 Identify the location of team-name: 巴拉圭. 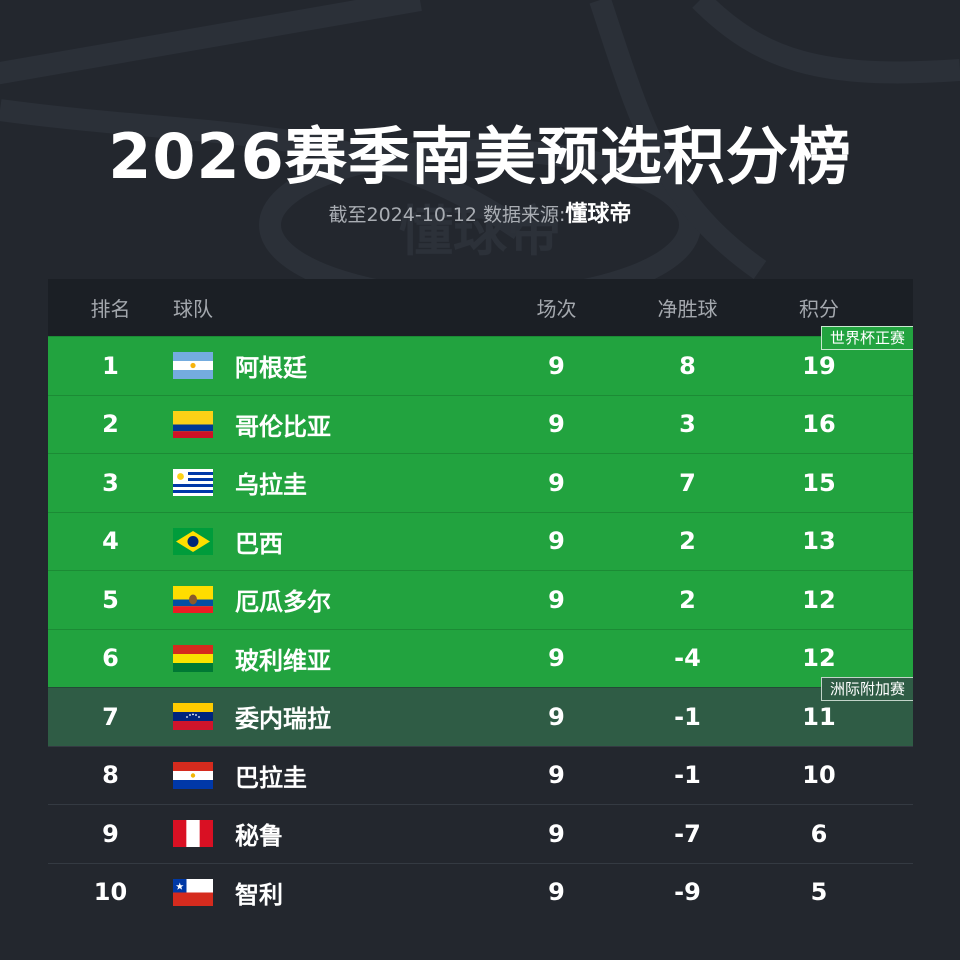
(271, 777).